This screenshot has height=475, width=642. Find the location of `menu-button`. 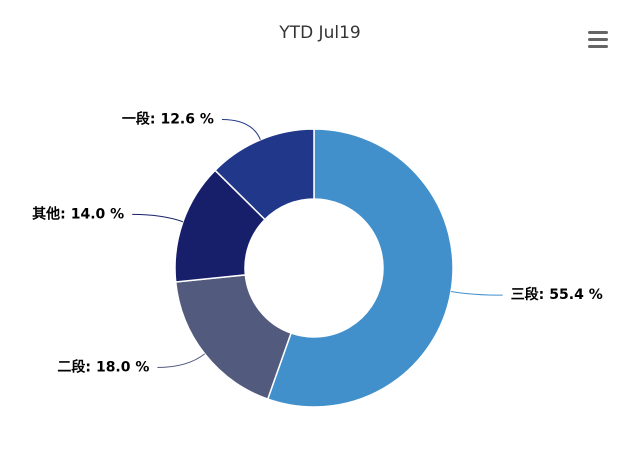

menu-button is located at coordinates (598, 40).